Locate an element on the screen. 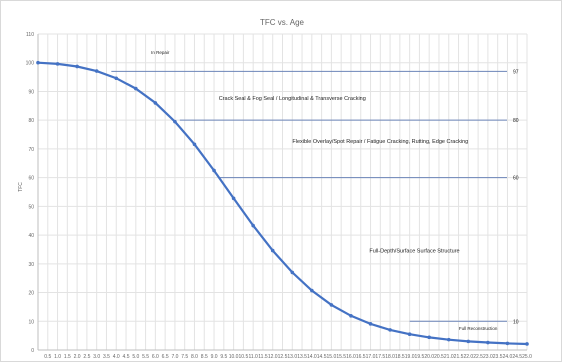 This screenshot has width=562, height=363. x-tick-label: 23.5 is located at coordinates (498, 357).